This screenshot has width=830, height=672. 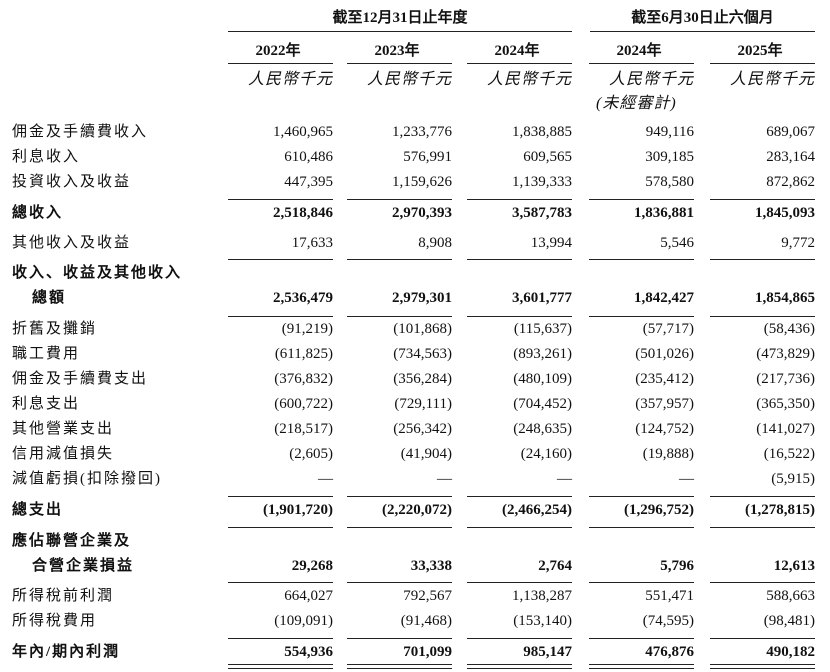 What do you see at coordinates (435, 243) in the screenshot?
I see `cell-value: 8,908` at bounding box center [435, 243].